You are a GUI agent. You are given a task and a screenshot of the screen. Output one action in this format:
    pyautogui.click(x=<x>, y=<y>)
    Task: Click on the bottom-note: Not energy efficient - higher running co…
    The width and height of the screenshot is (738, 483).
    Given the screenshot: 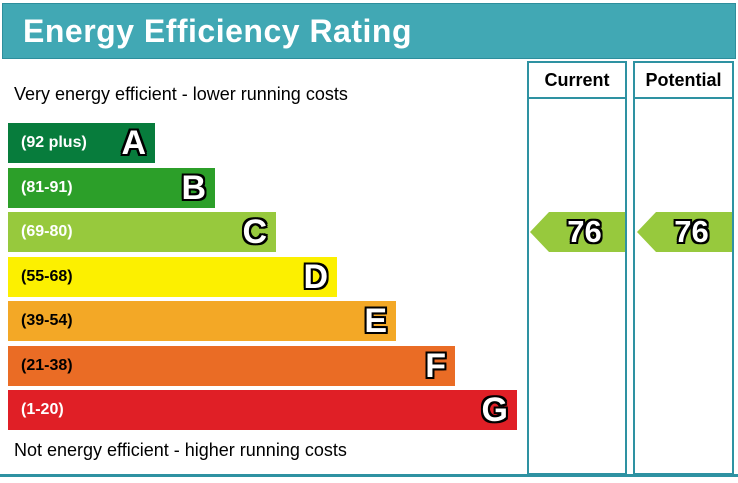 What is the action you would take?
    pyautogui.click(x=180, y=450)
    